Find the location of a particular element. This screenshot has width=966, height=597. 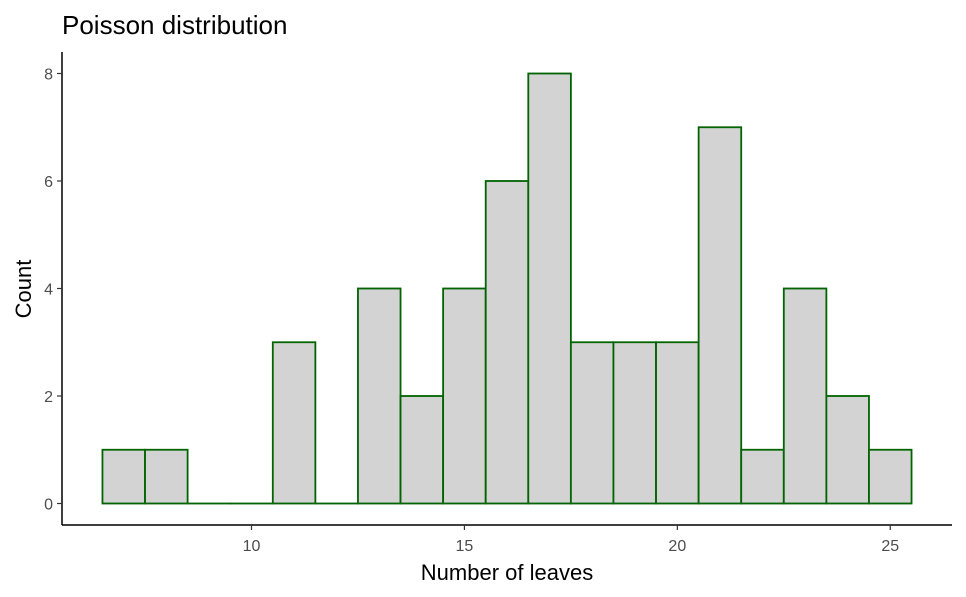

y-tick-label: 6 is located at coordinates (48, 182).